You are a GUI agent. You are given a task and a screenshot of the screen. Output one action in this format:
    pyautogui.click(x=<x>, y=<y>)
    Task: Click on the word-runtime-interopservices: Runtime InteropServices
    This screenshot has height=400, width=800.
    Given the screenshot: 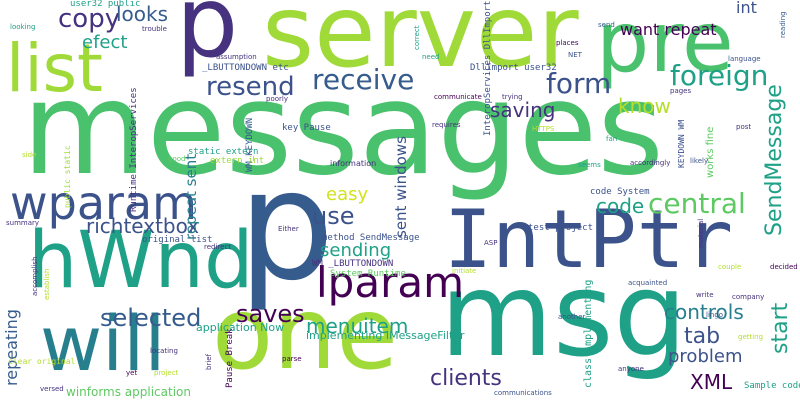 What is the action you would take?
    pyautogui.click(x=134, y=149)
    